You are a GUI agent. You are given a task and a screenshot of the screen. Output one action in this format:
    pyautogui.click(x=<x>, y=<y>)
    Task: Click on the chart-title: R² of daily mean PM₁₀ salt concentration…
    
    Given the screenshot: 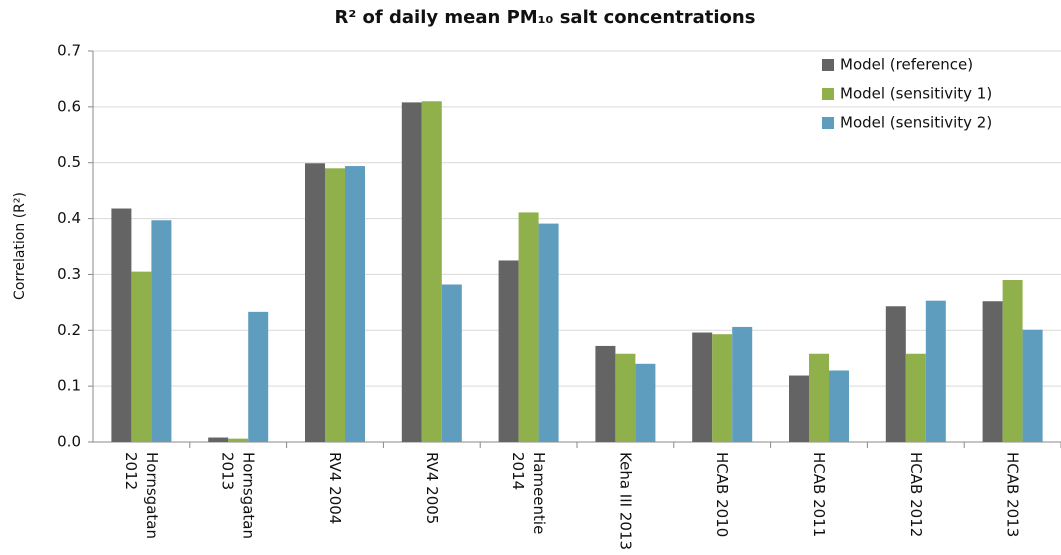 What is the action you would take?
    pyautogui.click(x=545, y=17)
    